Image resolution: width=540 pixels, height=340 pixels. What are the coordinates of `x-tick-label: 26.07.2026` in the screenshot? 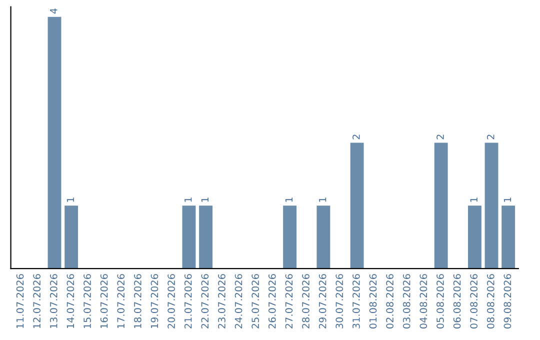 It's located at (272, 301).